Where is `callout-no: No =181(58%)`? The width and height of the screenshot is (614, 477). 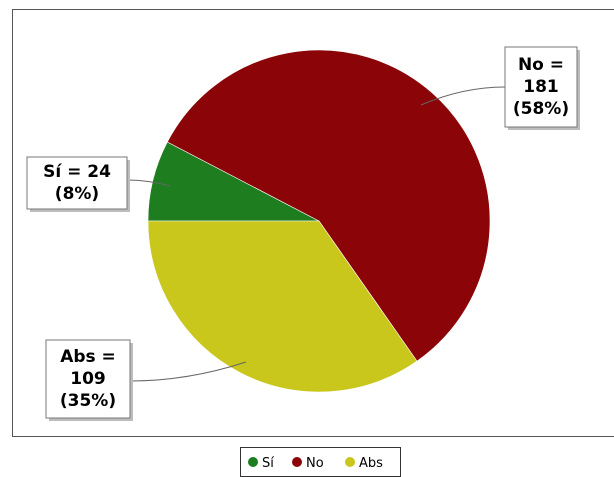
callout-no: No =181(58%) is located at coordinates (500, 88).